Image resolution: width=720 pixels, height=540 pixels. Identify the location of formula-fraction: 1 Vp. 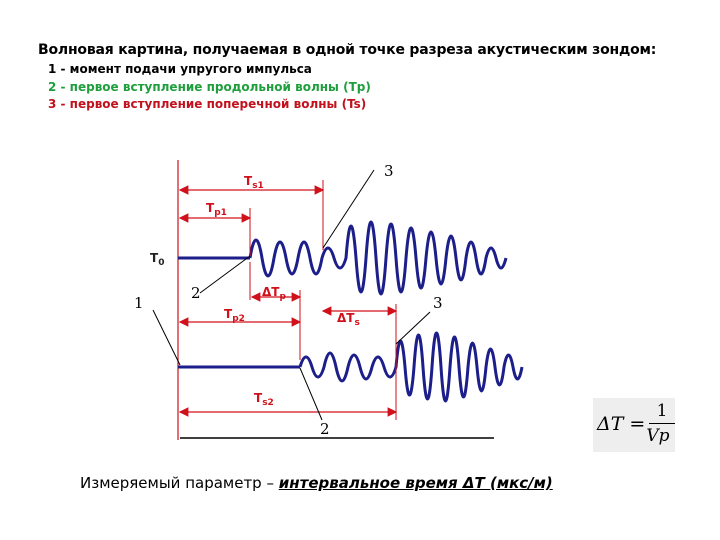
(660, 423).